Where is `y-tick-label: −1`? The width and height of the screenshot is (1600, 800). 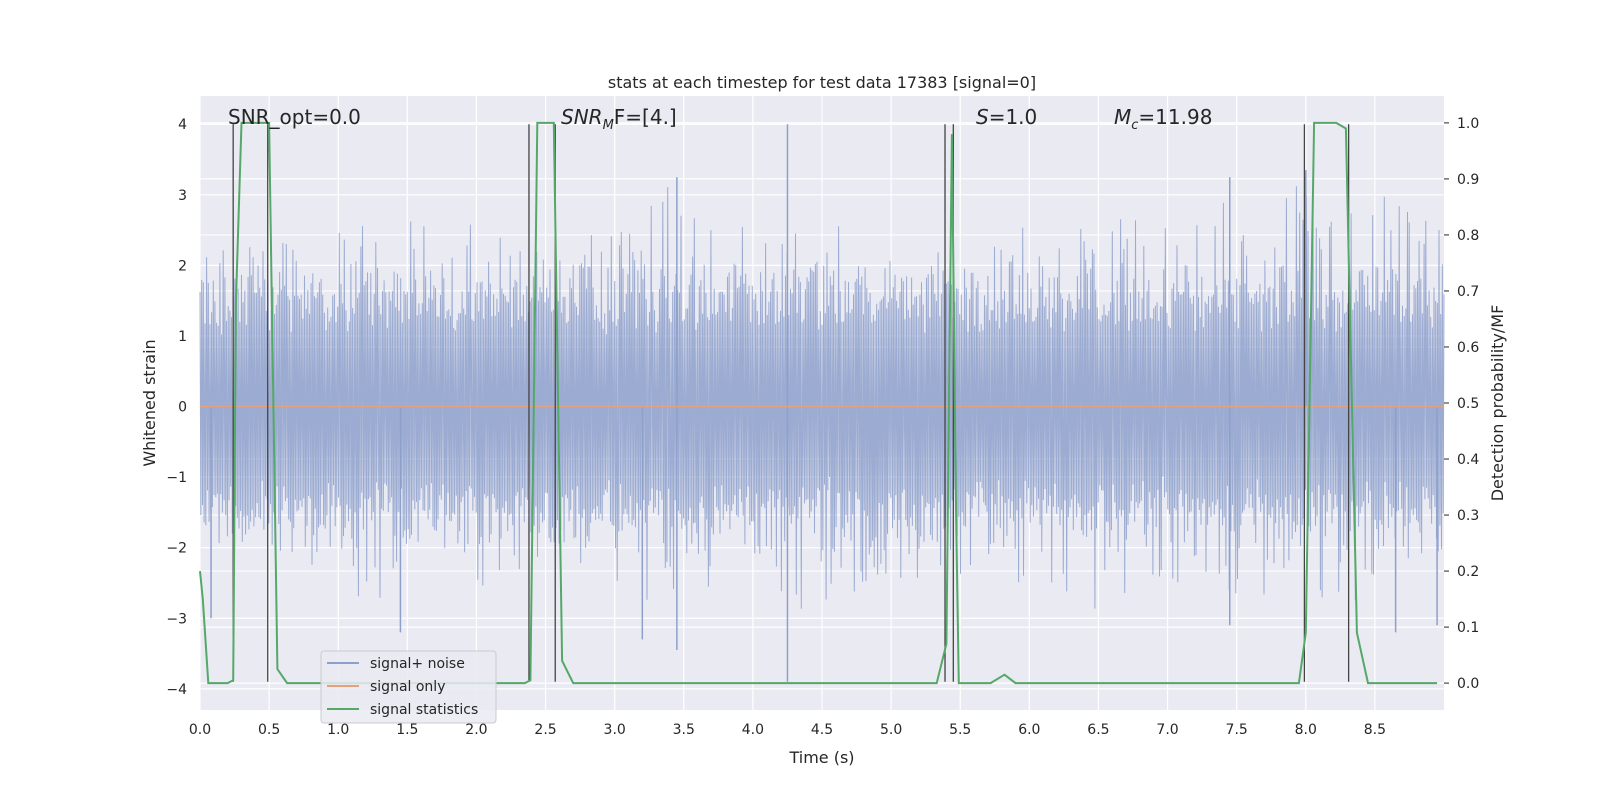 y-tick-label: −1 is located at coordinates (176, 478).